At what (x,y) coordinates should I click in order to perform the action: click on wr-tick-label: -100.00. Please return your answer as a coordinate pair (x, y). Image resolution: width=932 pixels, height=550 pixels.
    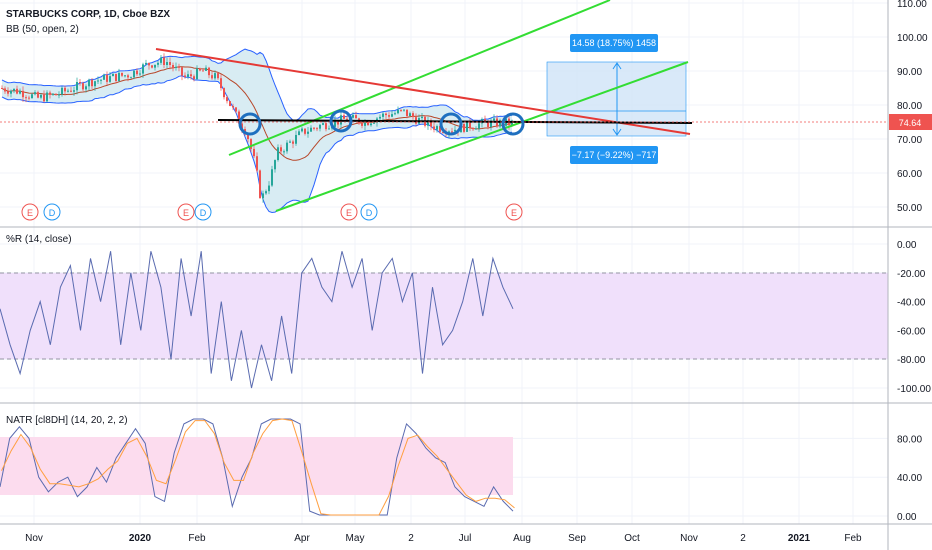
    Looking at the image, I should click on (914, 389).